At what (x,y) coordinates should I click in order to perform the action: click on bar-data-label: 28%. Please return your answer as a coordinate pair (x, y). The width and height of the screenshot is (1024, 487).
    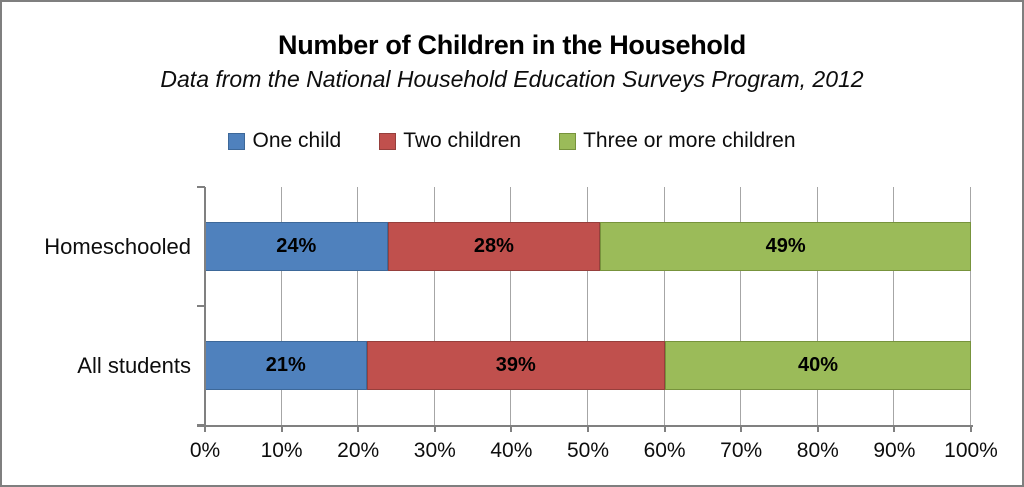
    Looking at the image, I should click on (493, 246).